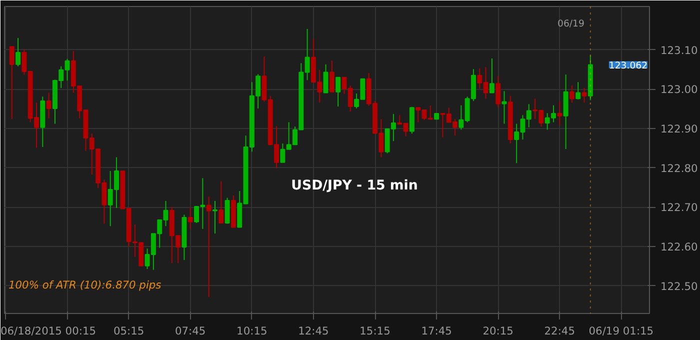 This screenshot has width=700, height=340. I want to click on x-tick-label: 22:45, so click(560, 331).